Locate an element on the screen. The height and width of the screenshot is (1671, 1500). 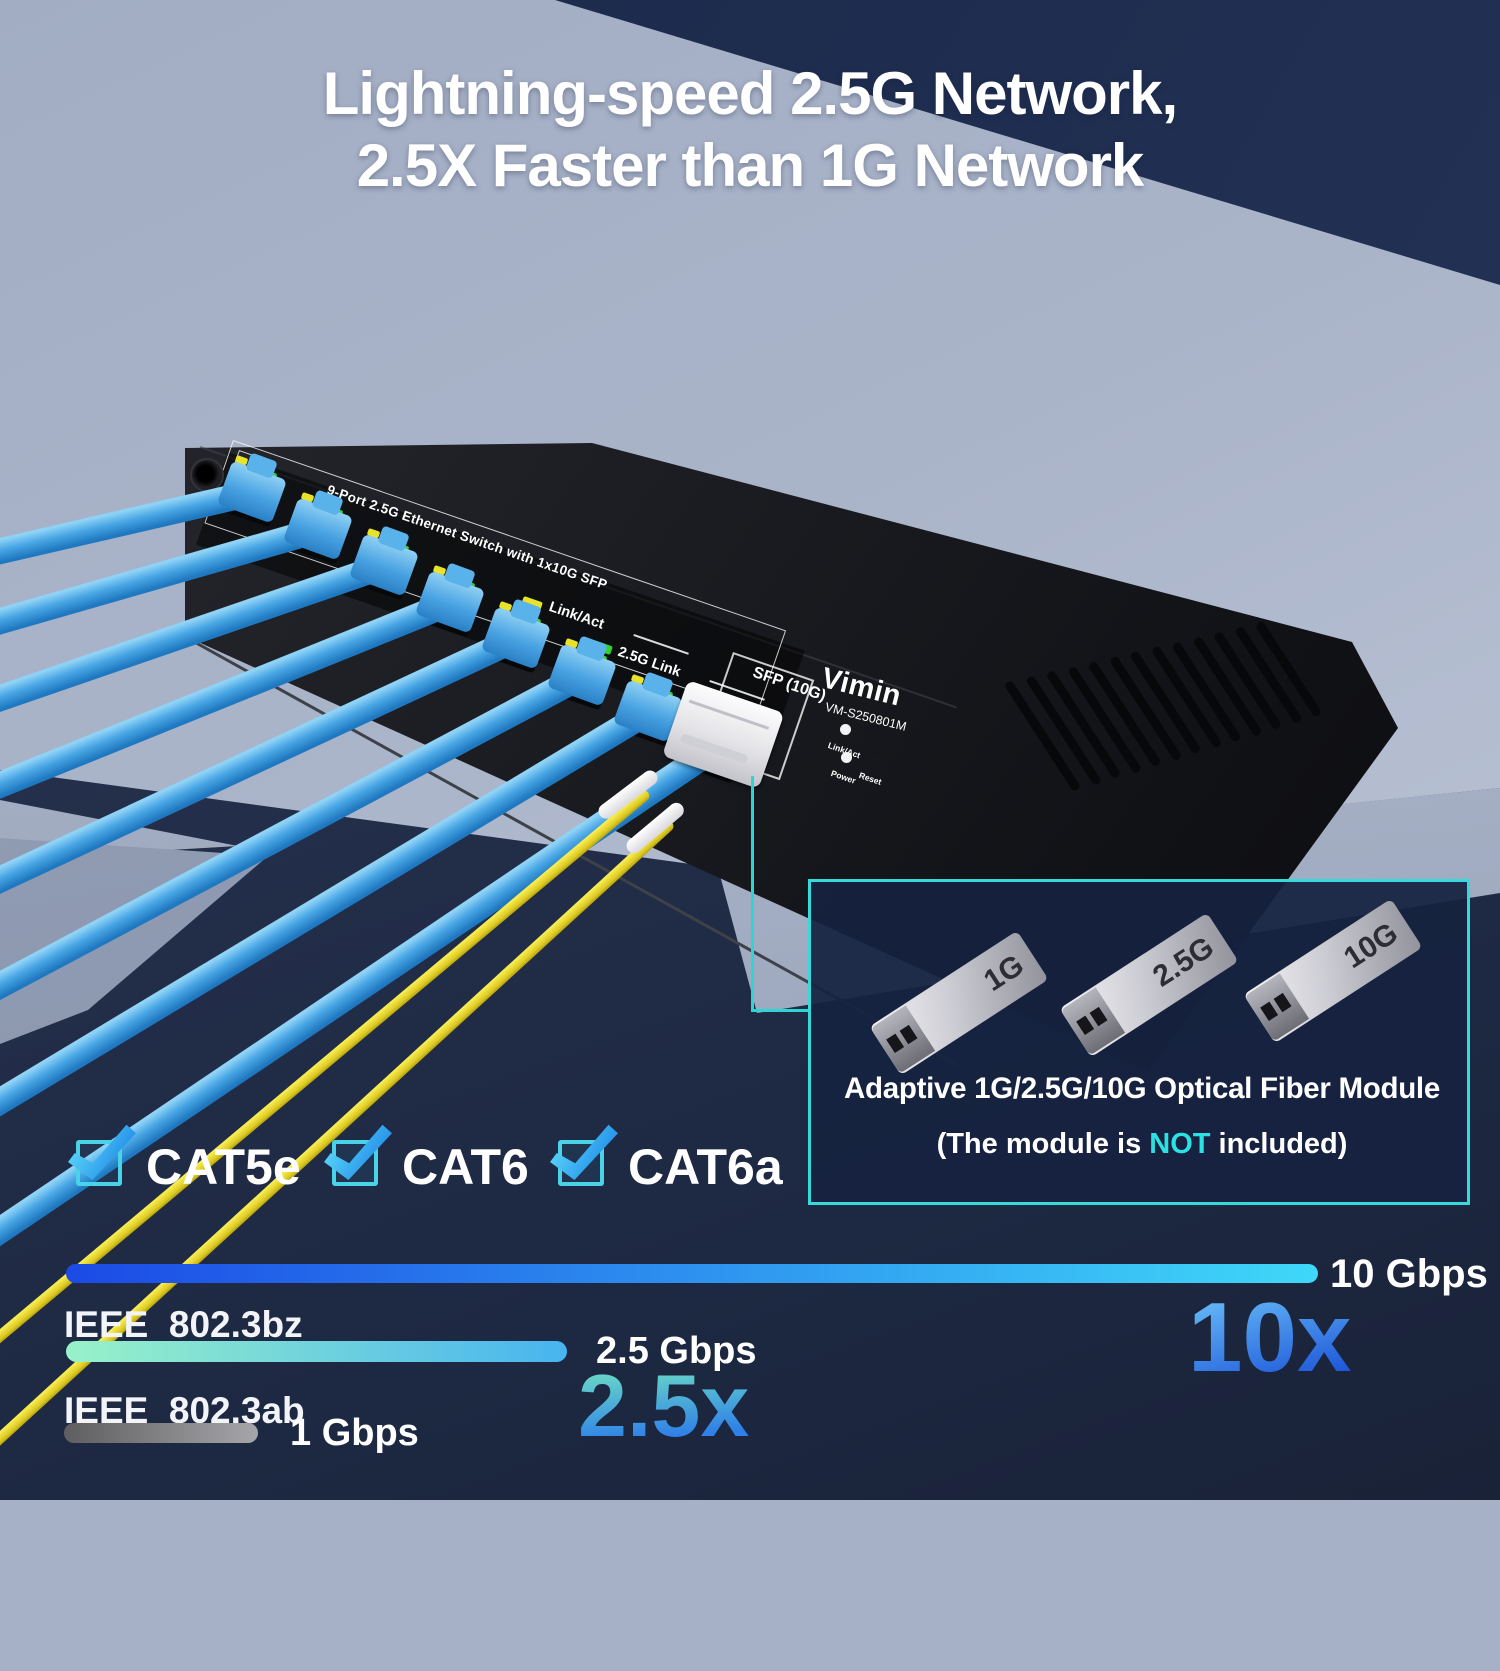
title-line-1: Lightning-speed 2.5G Network, is located at coordinates (750, 93).